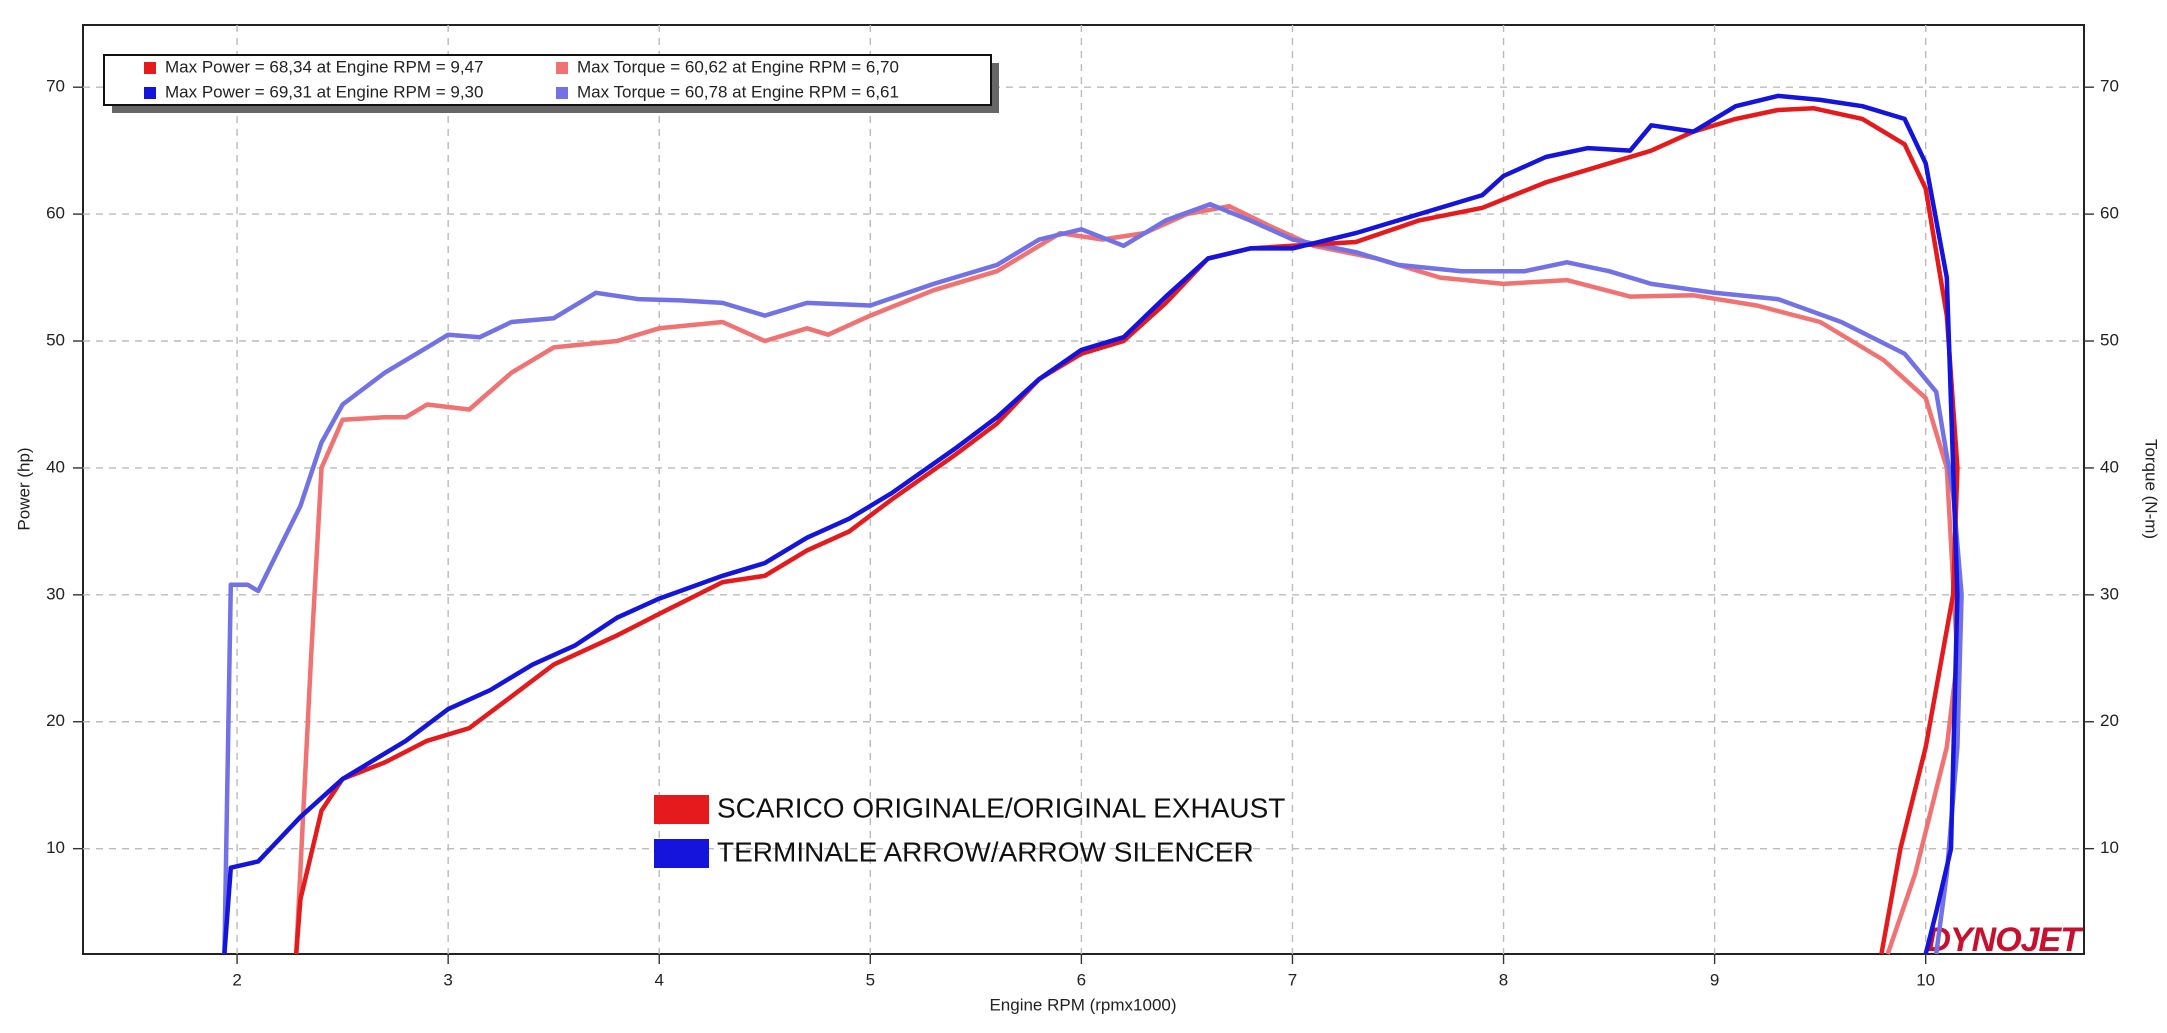  Describe the element at coordinates (2109, 720) in the screenshot. I see `y2-tick-label: 20` at that location.